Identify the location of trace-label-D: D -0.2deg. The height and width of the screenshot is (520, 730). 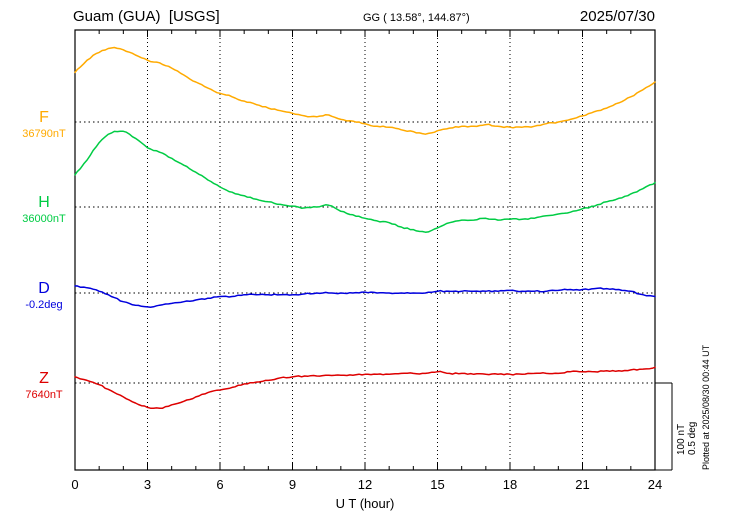
(44, 295).